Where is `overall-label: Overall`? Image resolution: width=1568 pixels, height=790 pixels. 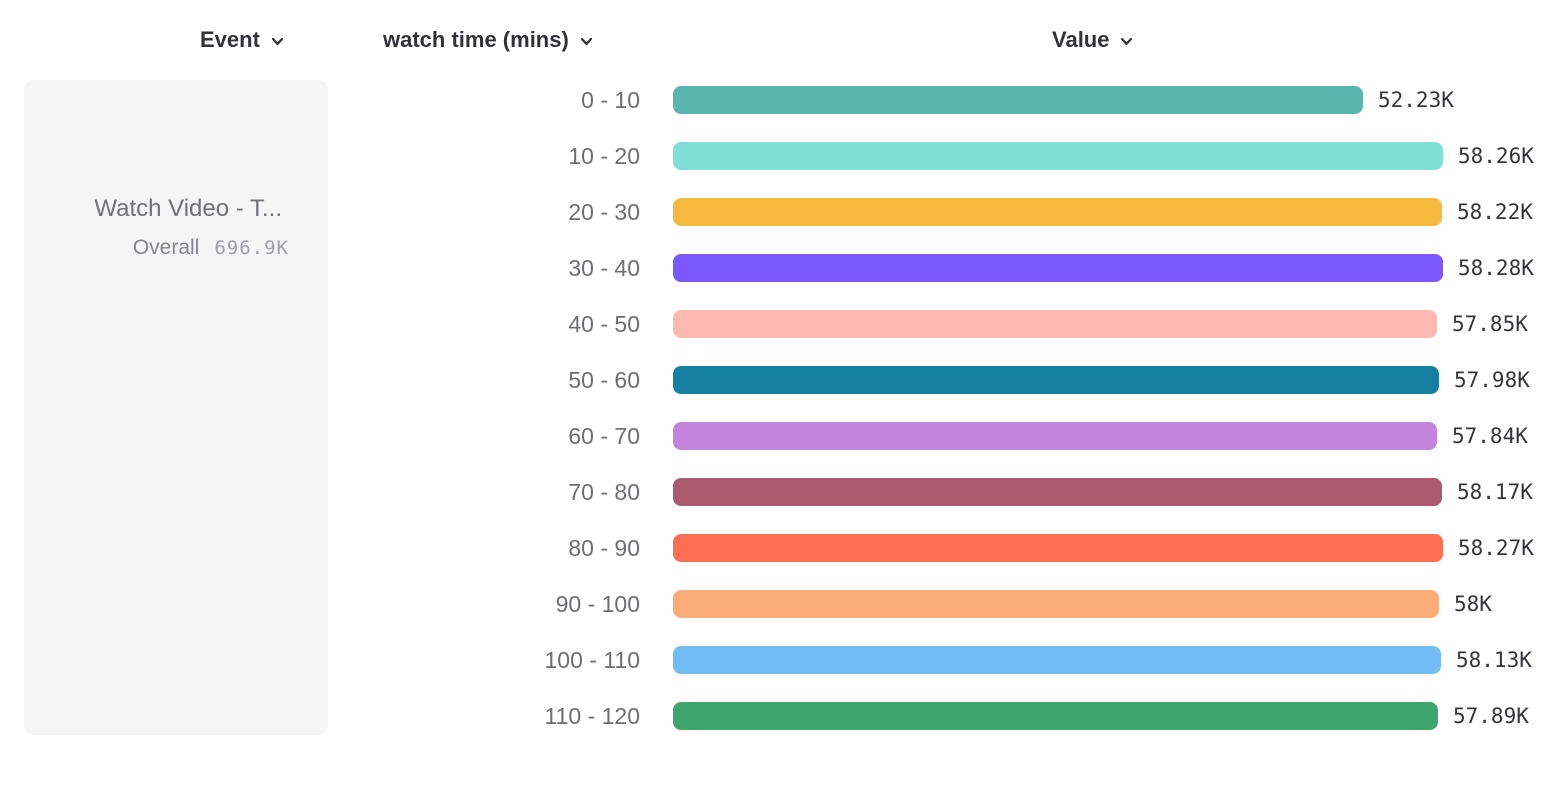
overall-label: Overall is located at coordinates (166, 247).